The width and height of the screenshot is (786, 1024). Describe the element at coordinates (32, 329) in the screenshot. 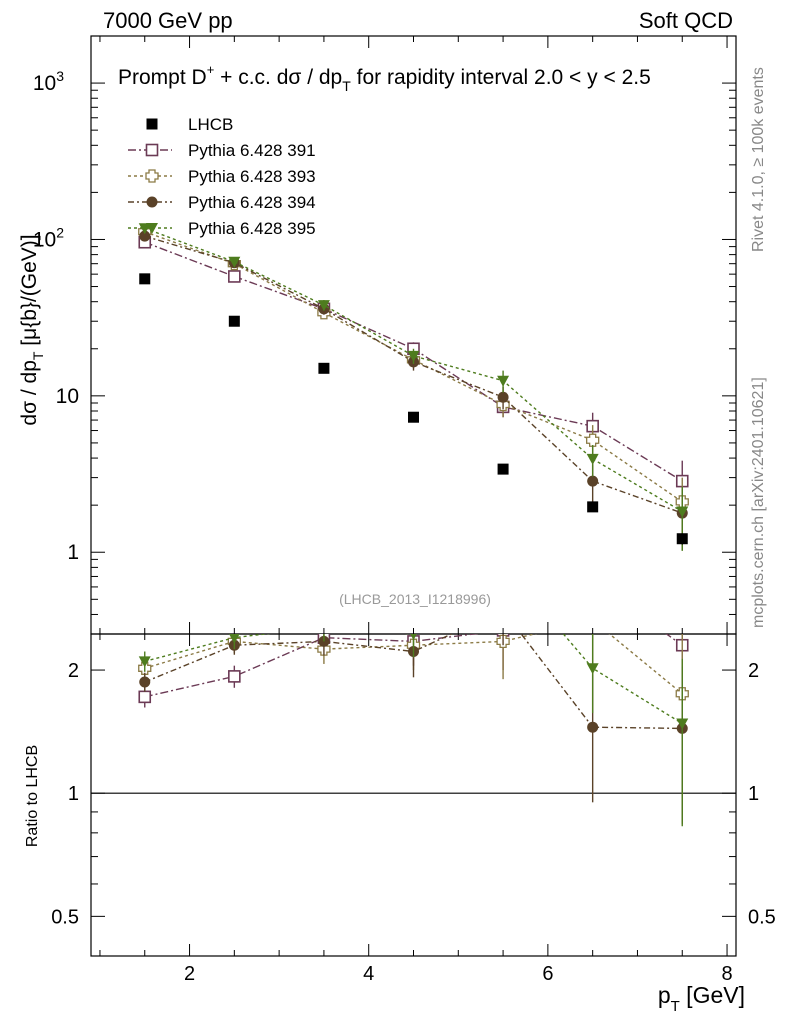

I see `main-y-axis-label: dσ / dpT [μ{b}/(GeV)]` at that location.